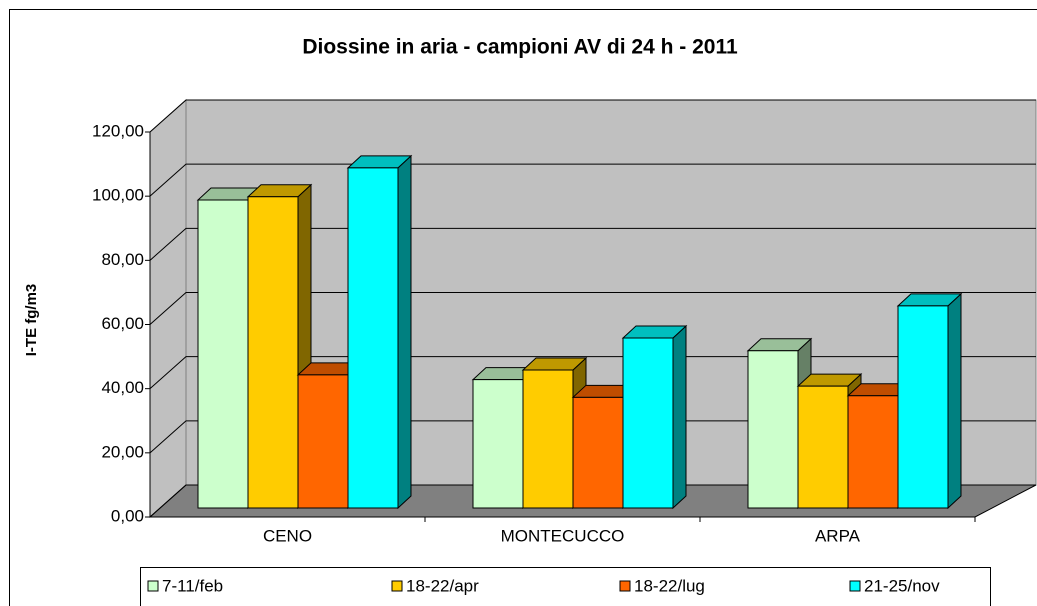 Image resolution: width=1037 pixels, height=606 pixels. What do you see at coordinates (122, 387) in the screenshot?
I see `y-tick-label: 40,00` at bounding box center [122, 387].